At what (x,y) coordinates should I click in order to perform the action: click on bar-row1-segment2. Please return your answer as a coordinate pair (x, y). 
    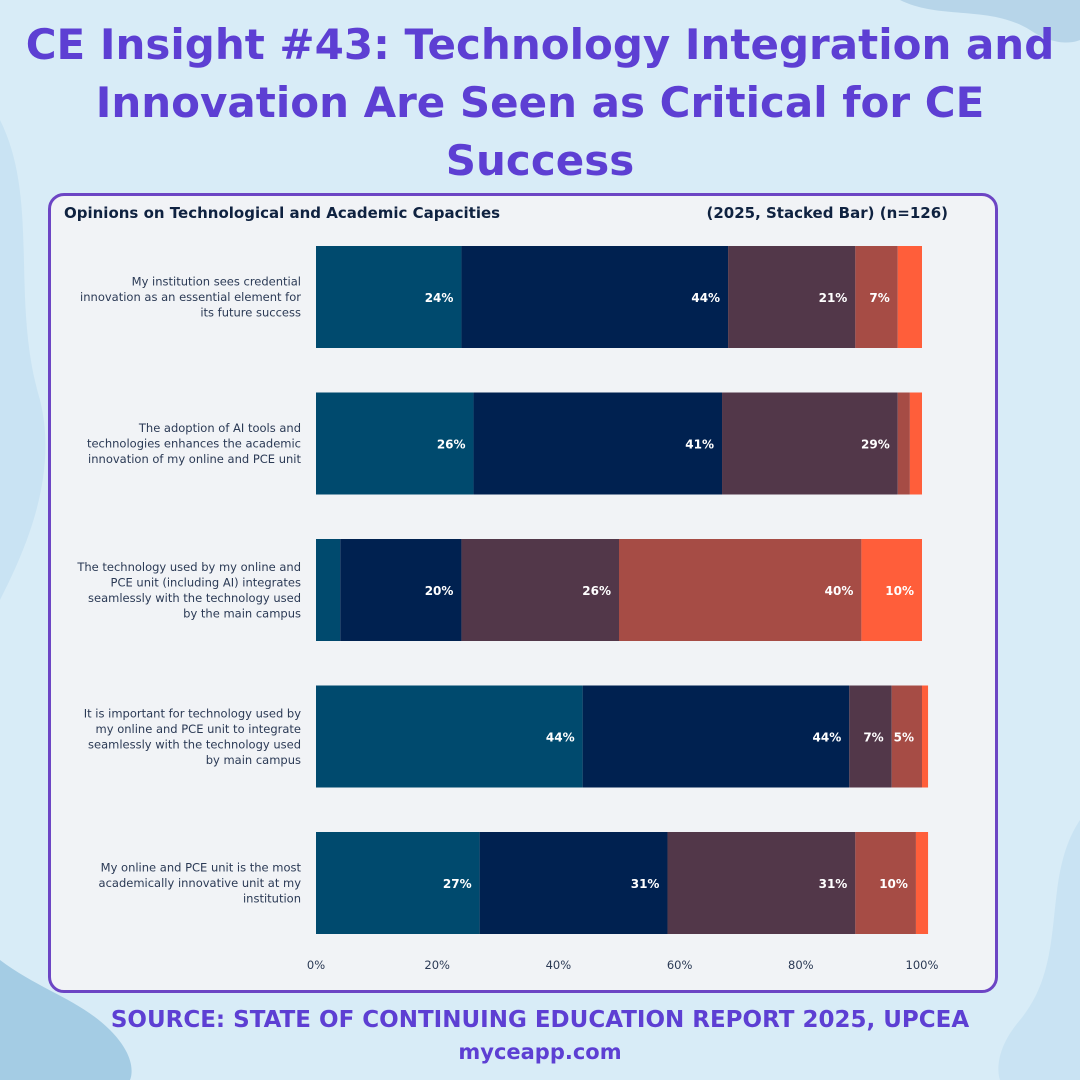
    Looking at the image, I should click on (595, 297).